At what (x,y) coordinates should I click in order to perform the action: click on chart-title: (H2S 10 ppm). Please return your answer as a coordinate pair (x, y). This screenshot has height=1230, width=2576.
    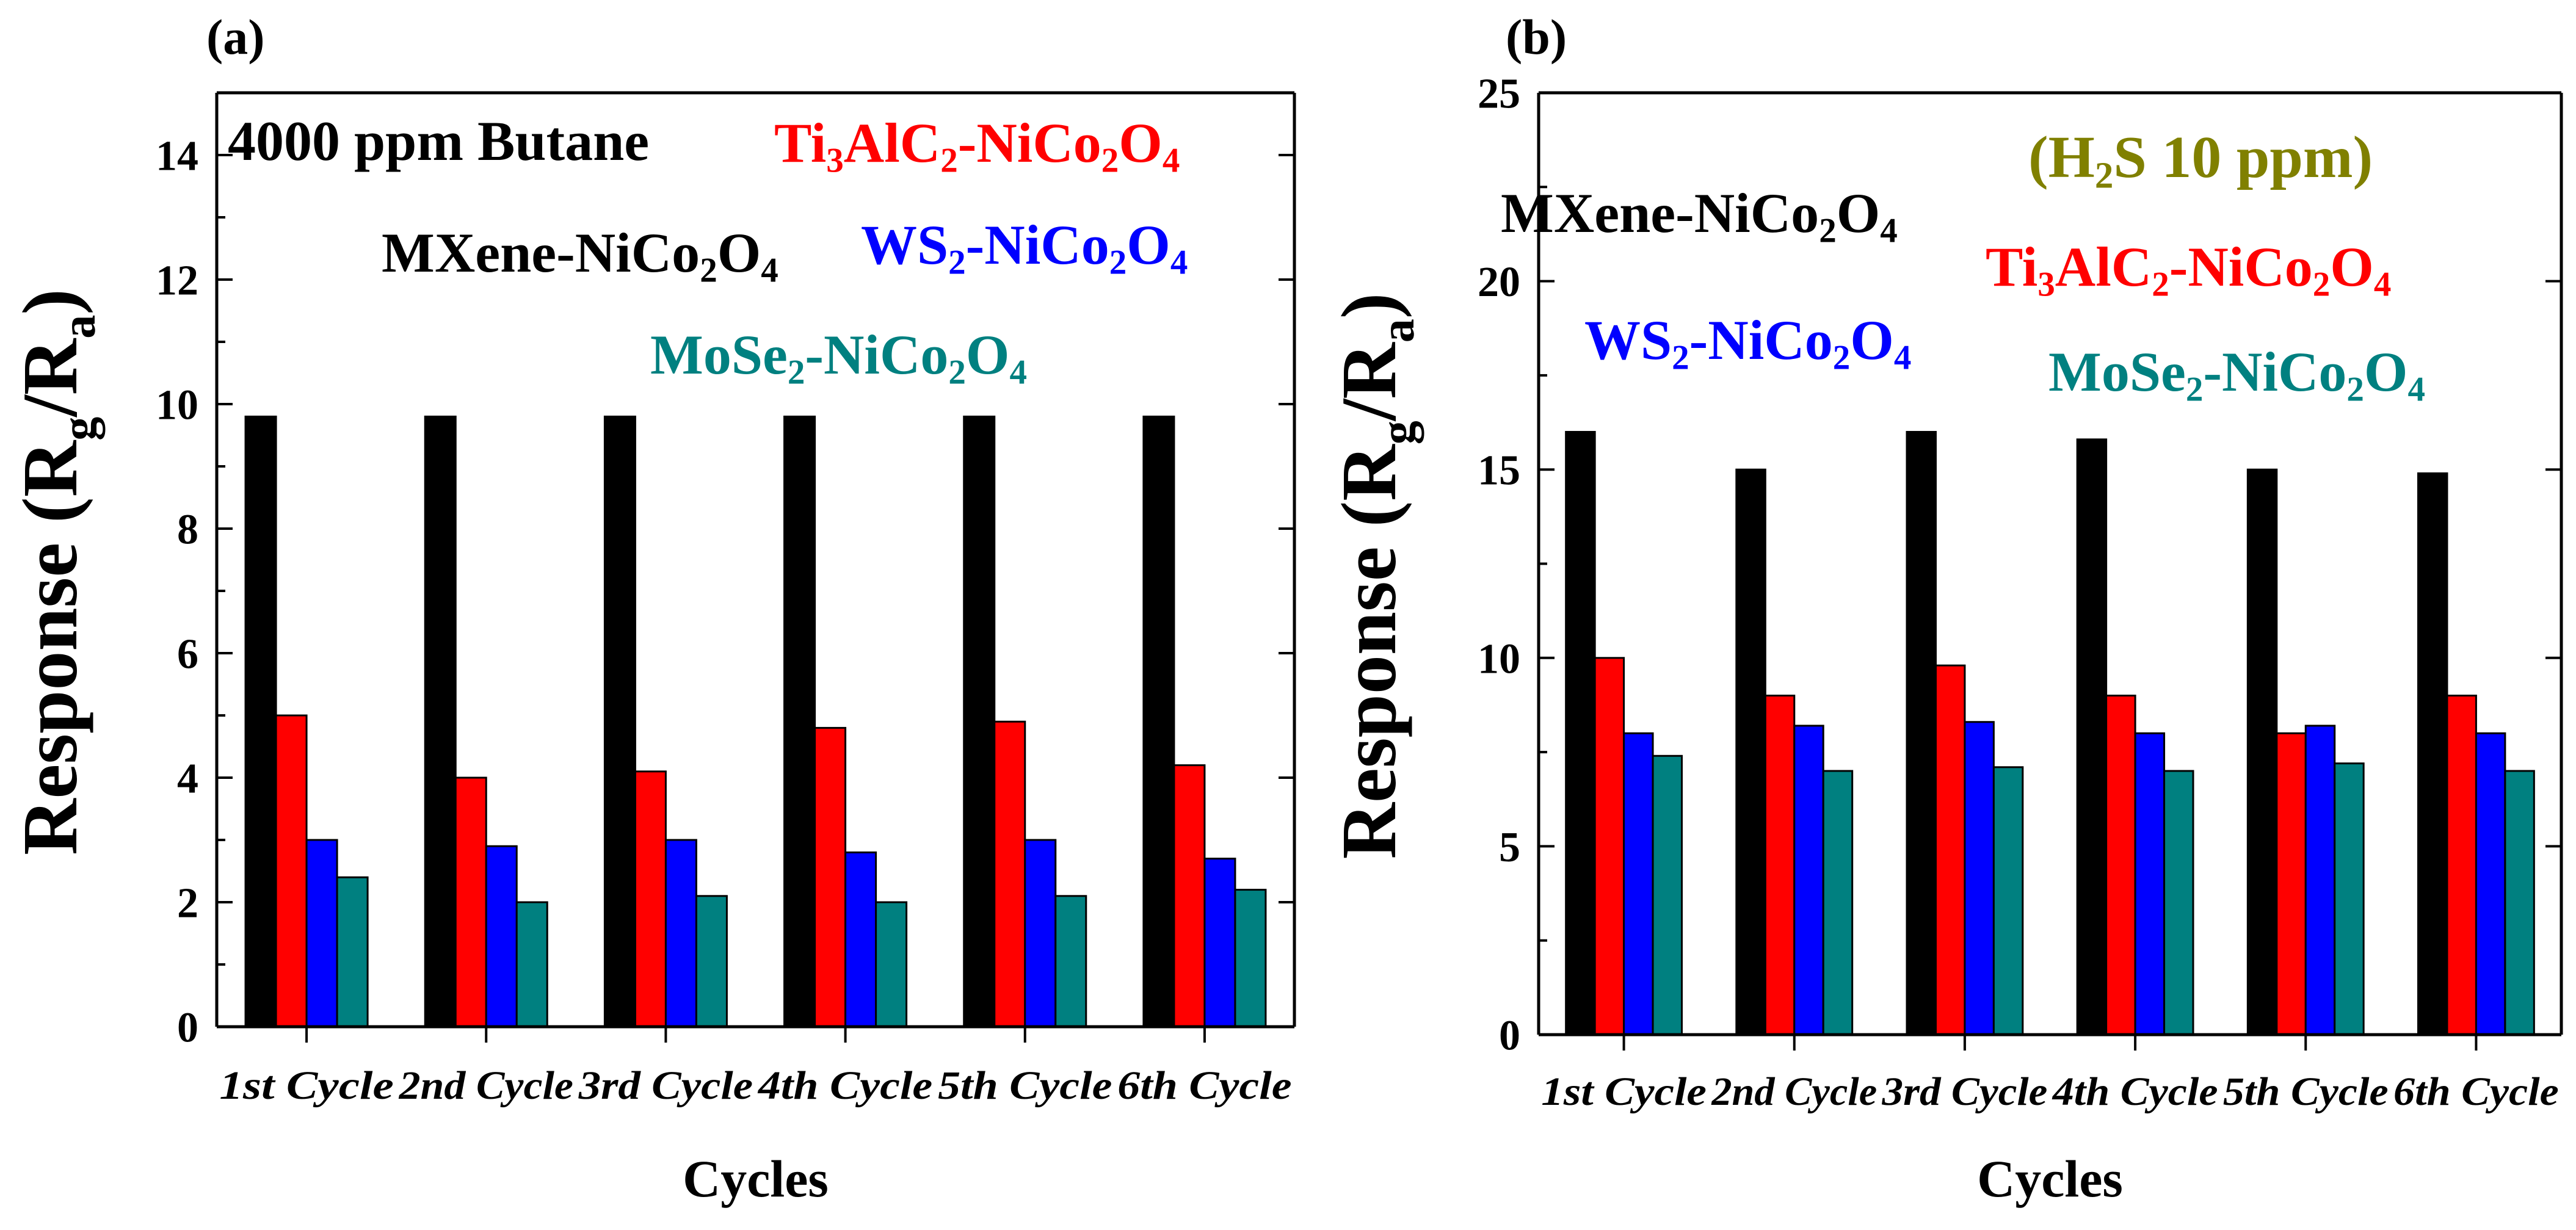
    Looking at the image, I should click on (2200, 161).